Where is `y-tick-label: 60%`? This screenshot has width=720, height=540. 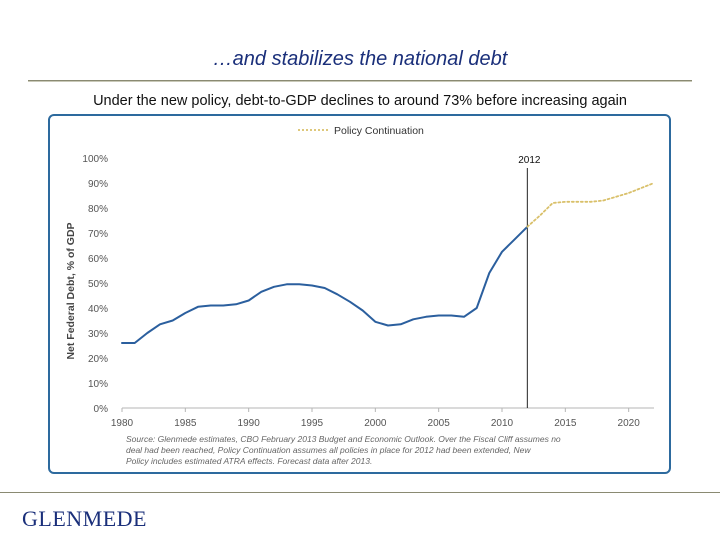
y-tick-label: 60% is located at coordinates (98, 259).